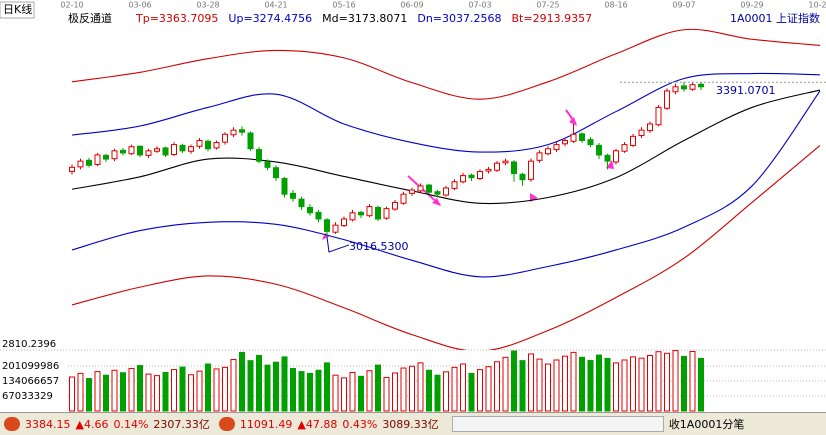 The image size is (826, 435). Describe the element at coordinates (798, 18) in the screenshot. I see `symbol-name: 上证指数` at that location.